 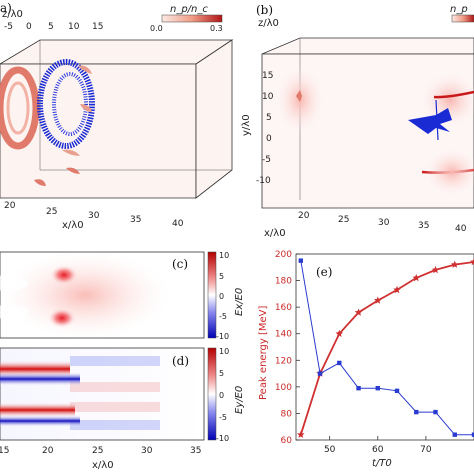 I want to click on panel-b-spike, so click(x=299, y=96).